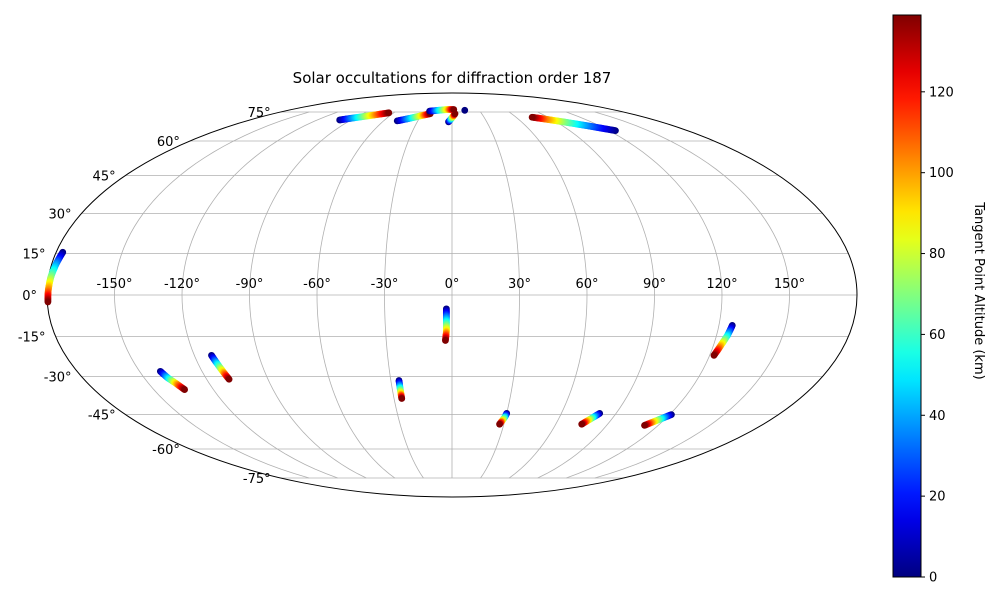 The image size is (1000, 600). What do you see at coordinates (58, 378) in the screenshot?
I see `latitude-tick-label: -30°` at bounding box center [58, 378].